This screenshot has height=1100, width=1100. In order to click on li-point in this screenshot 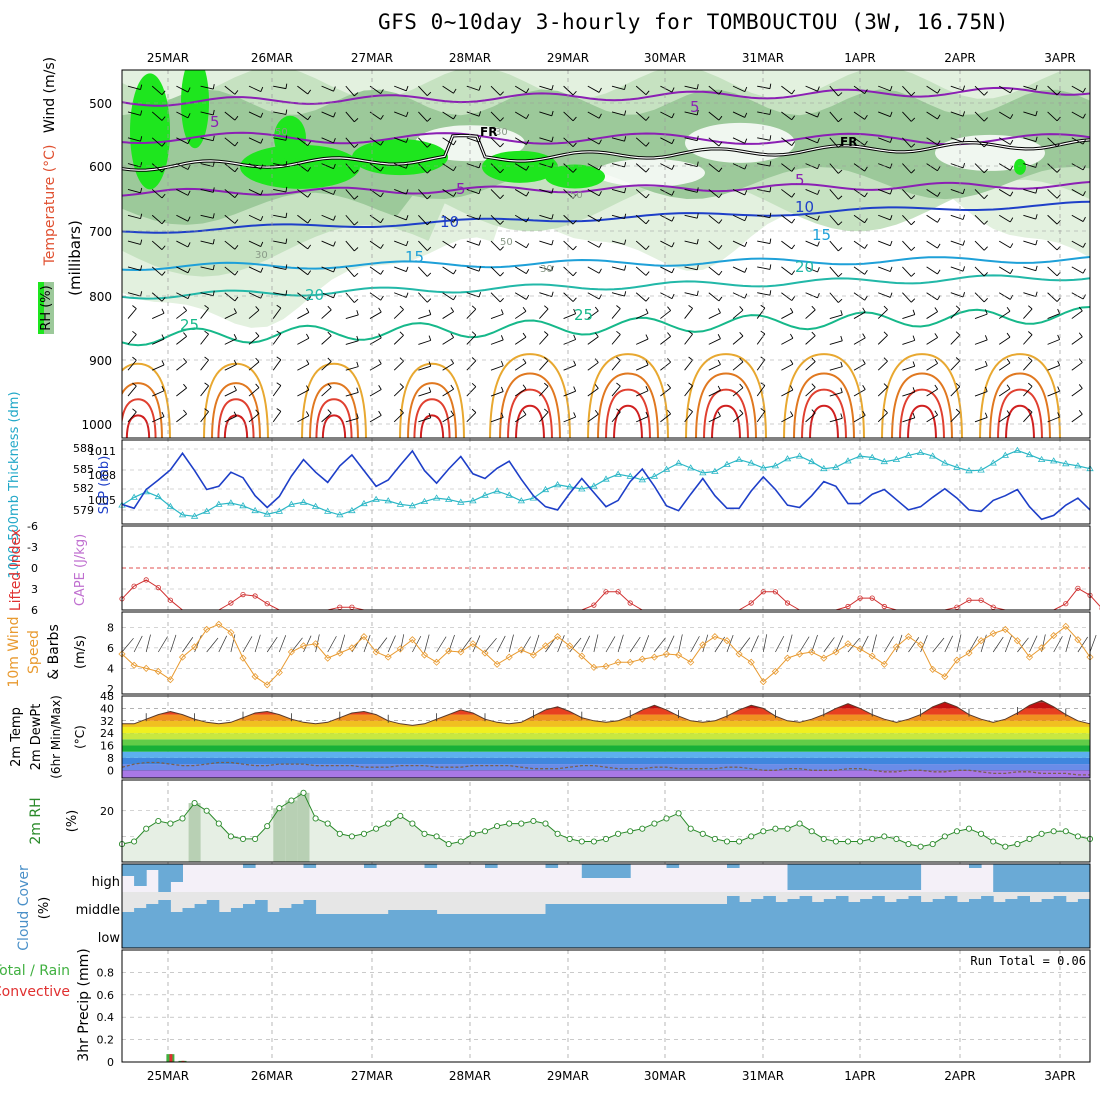, I will do `click(763, 592)`.